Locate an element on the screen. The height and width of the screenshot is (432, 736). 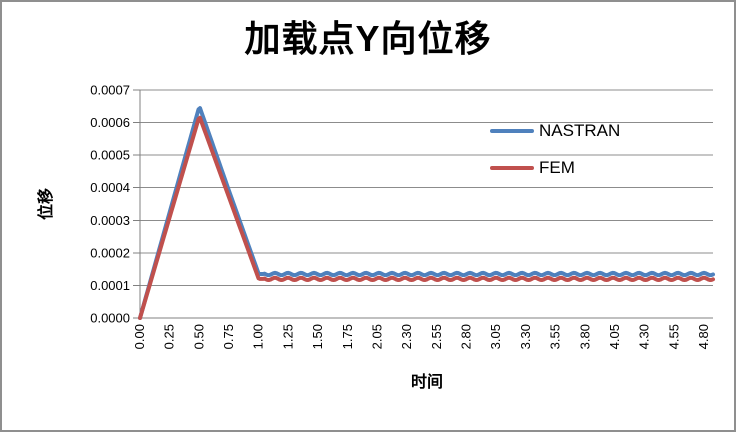
y-tick-label: 0.0001 is located at coordinates (110, 285).